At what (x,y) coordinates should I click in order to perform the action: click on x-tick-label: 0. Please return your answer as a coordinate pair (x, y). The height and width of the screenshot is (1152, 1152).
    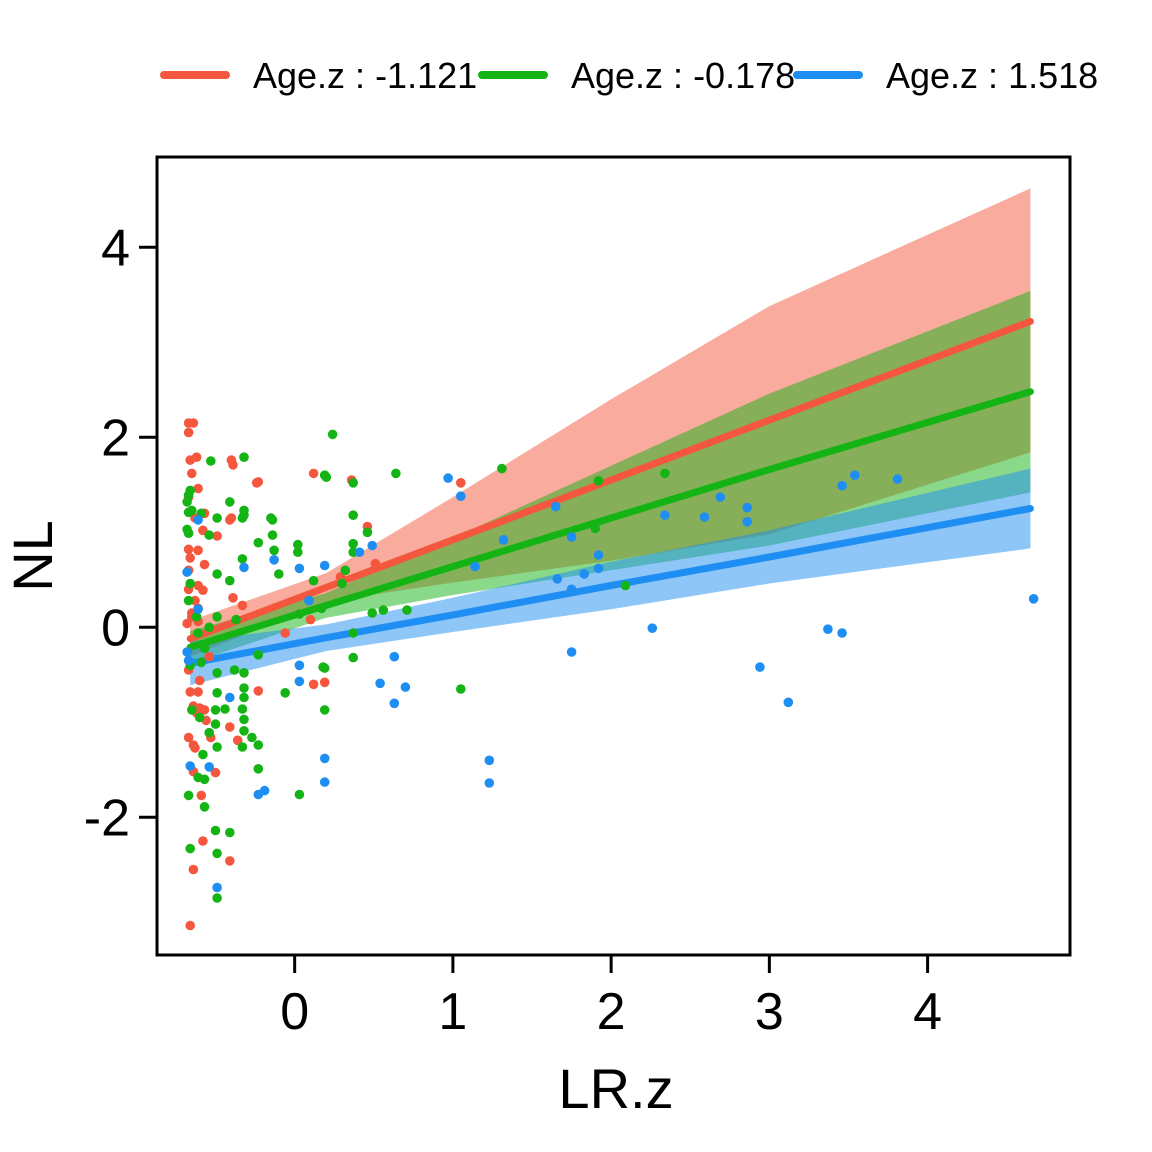
    Looking at the image, I should click on (294, 1012).